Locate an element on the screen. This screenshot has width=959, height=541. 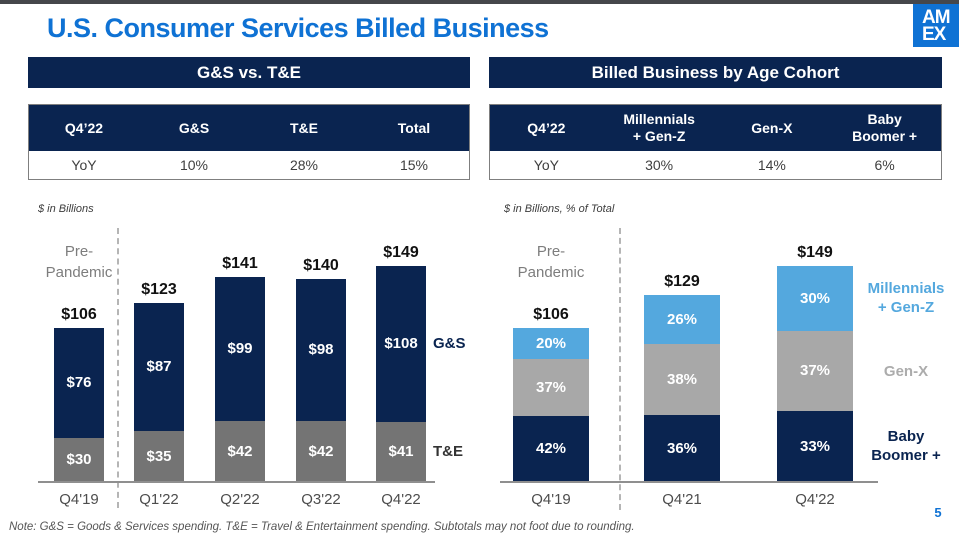
x-axis-label-Q3'22: Q3'22 is located at coordinates (321, 499).